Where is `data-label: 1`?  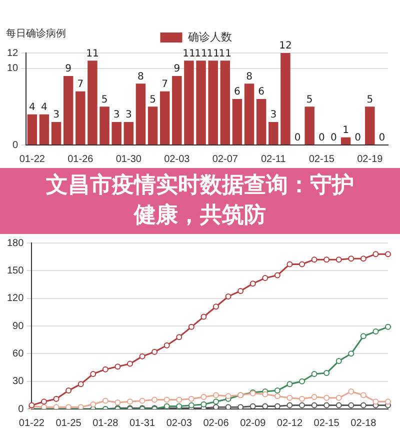
data-label: 1 is located at coordinates (345, 130).